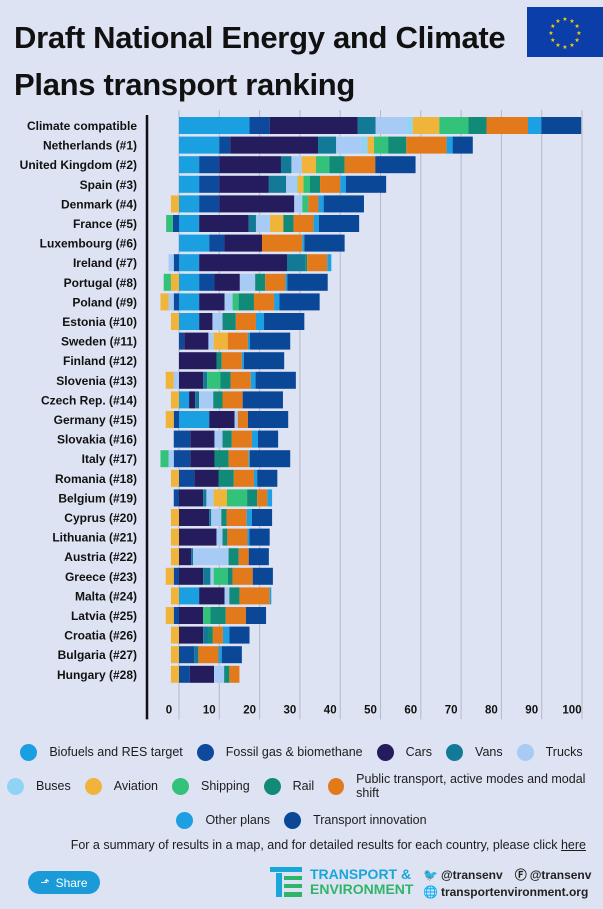  I want to click on x-tick-label: 0, so click(169, 710).